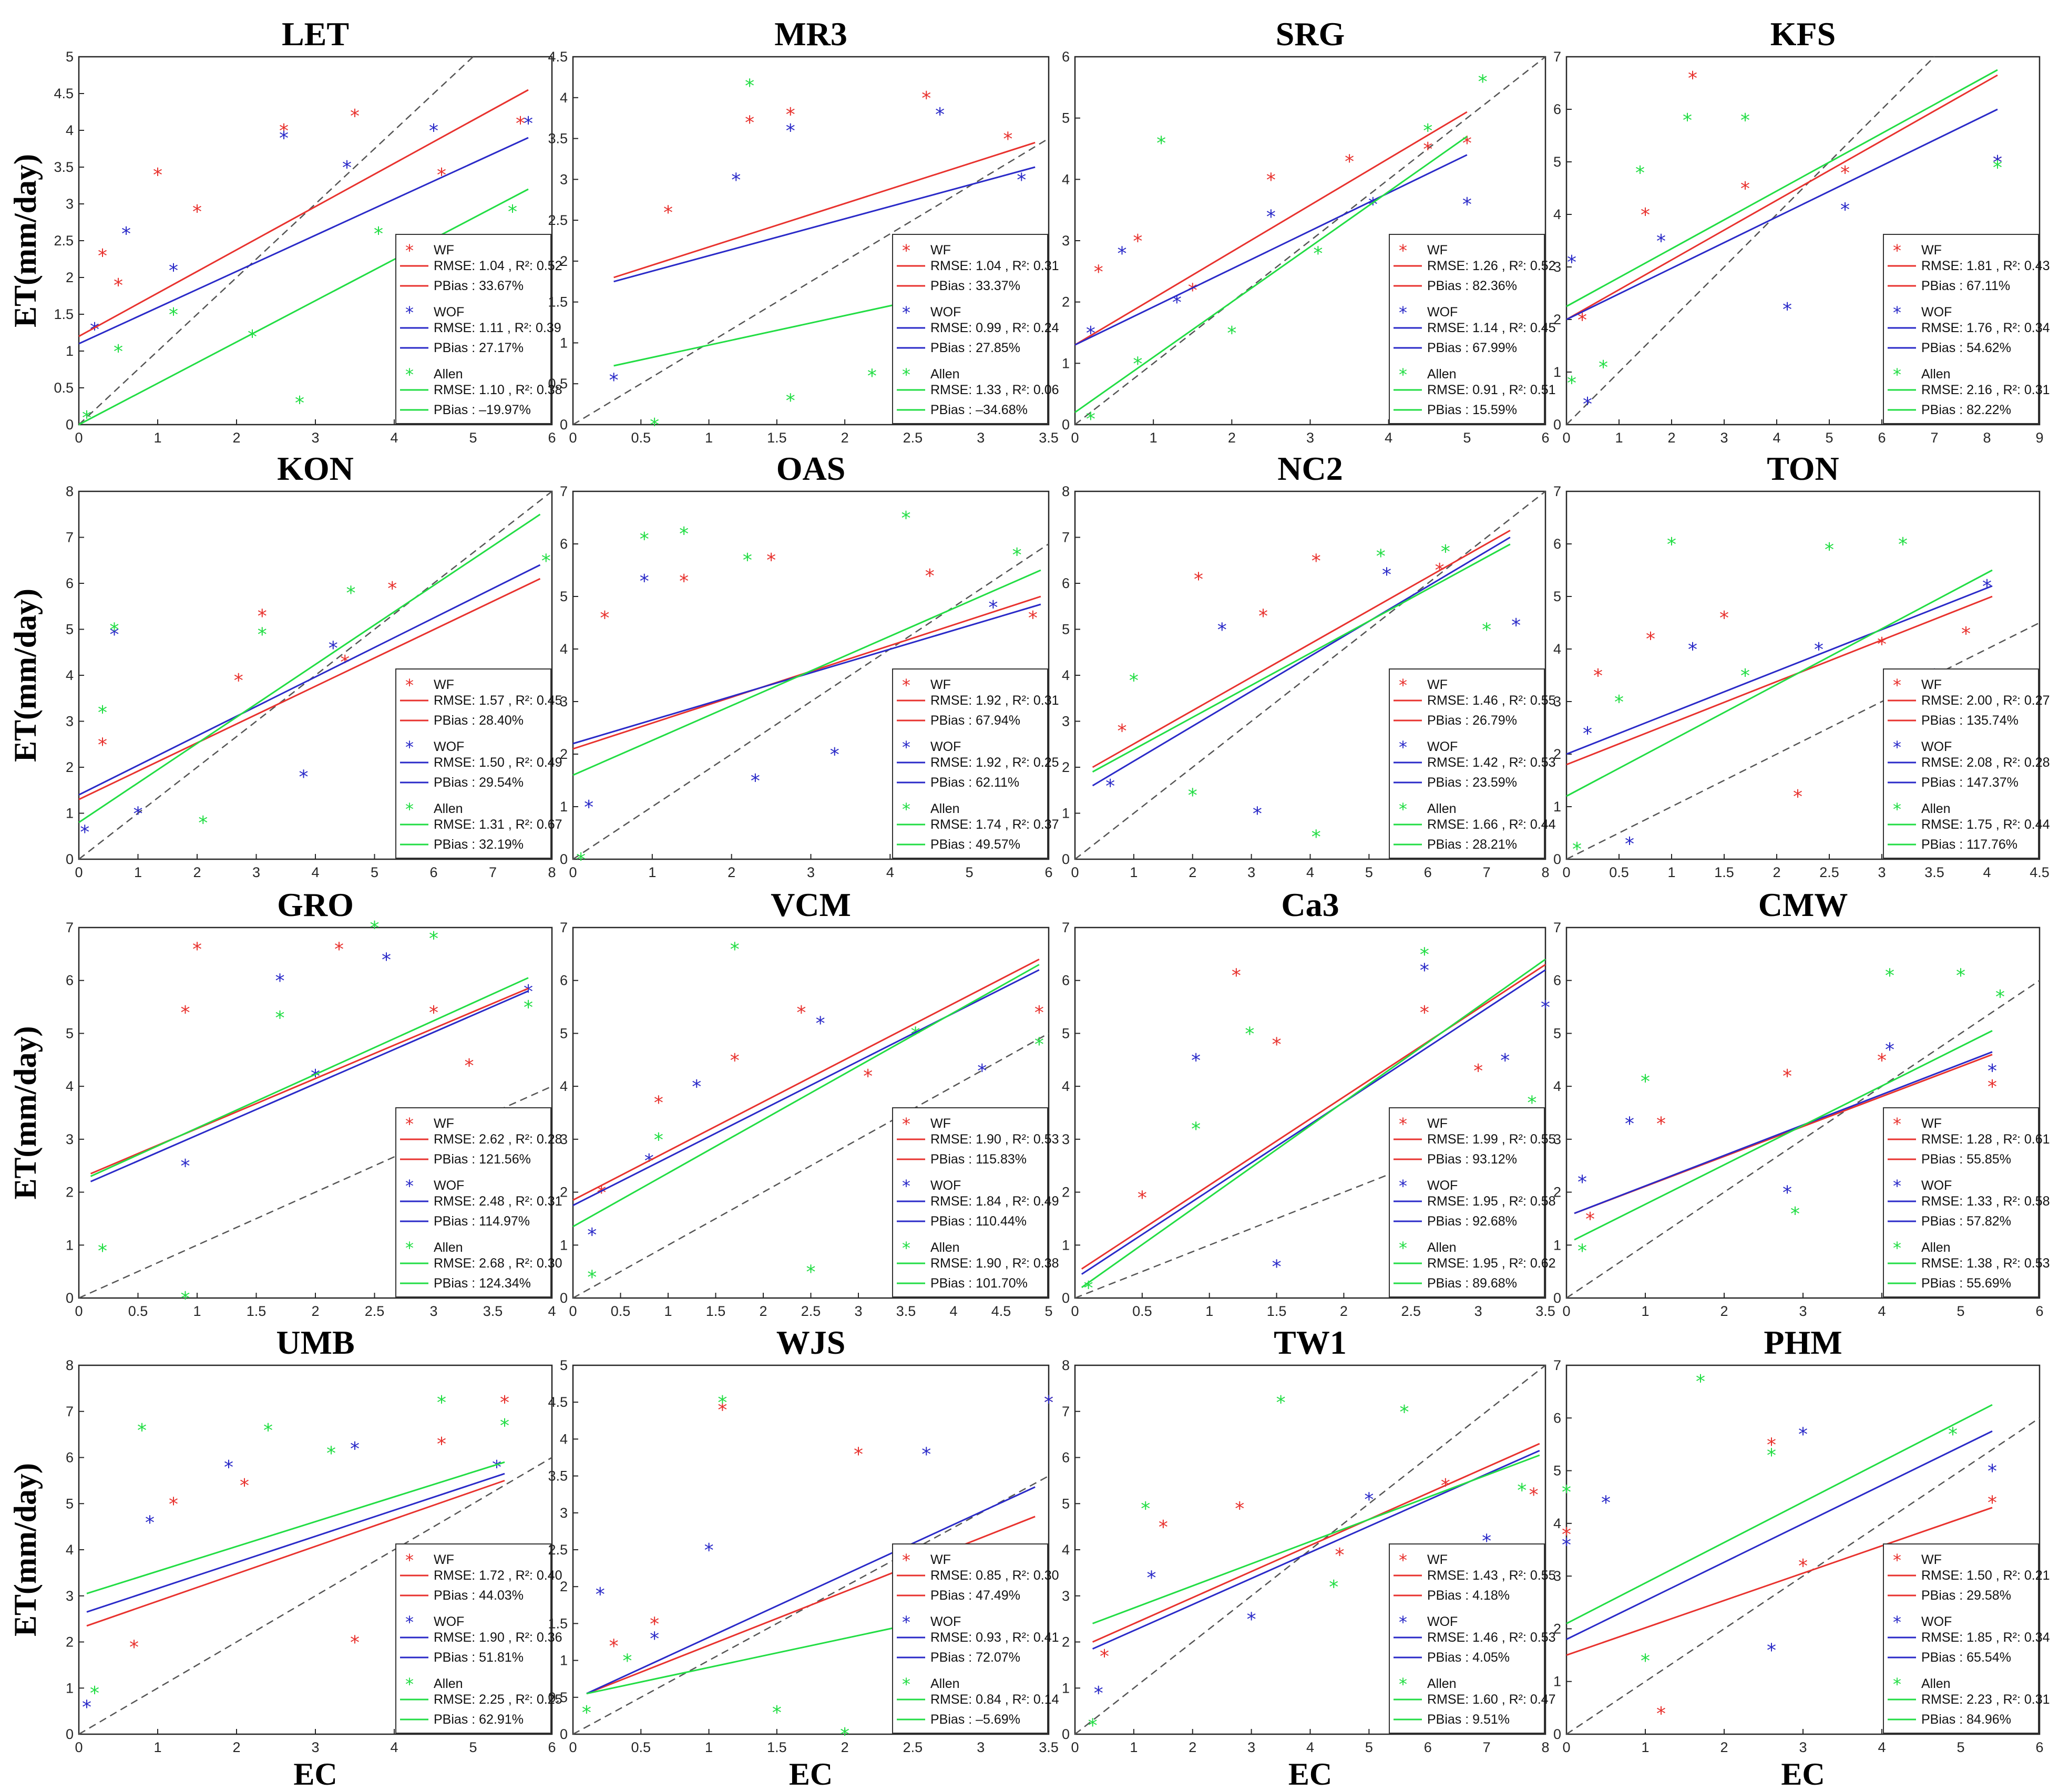  What do you see at coordinates (498, 1575) in the screenshot?
I see `legend-rmse: RMSE: 1.72 , R²: 0.40` at bounding box center [498, 1575].